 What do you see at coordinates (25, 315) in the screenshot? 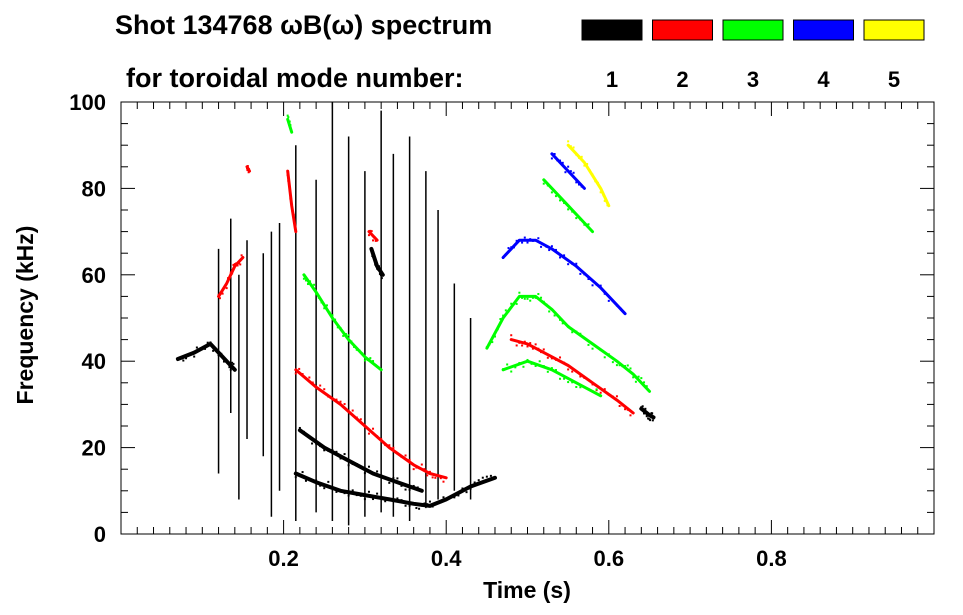
I see `y-axis-label: Frequency (kHz)` at bounding box center [25, 315].